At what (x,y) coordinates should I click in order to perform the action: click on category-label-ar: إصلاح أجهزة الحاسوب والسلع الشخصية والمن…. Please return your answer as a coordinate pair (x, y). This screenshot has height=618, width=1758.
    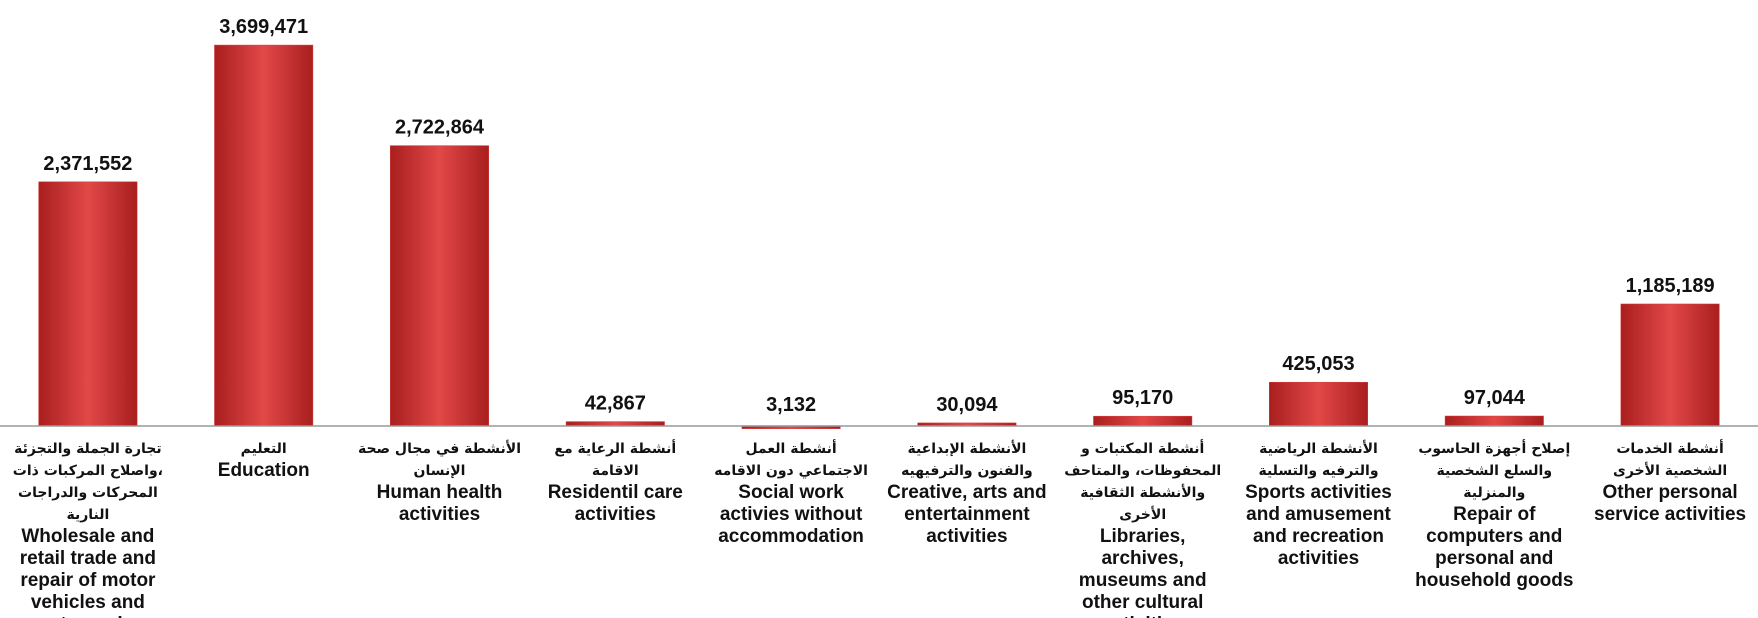
    Looking at the image, I should click on (1494, 471).